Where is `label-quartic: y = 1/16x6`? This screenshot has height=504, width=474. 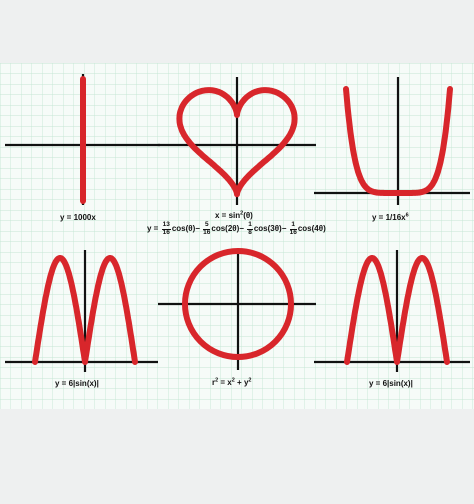
label-quartic: y = 1/16x6 is located at coordinates (390, 217).